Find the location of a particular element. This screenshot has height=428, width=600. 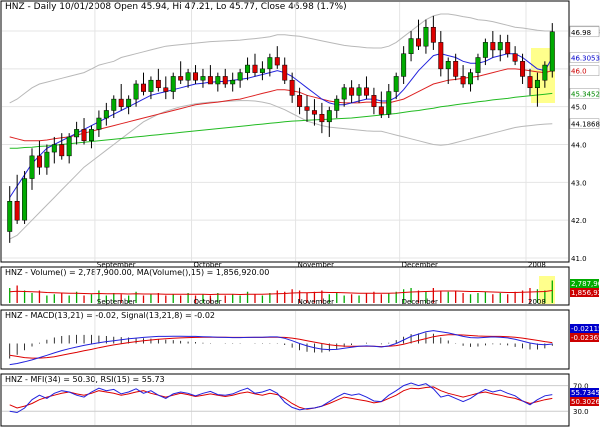

volume-panel-frame is located at coordinates (285, 286).